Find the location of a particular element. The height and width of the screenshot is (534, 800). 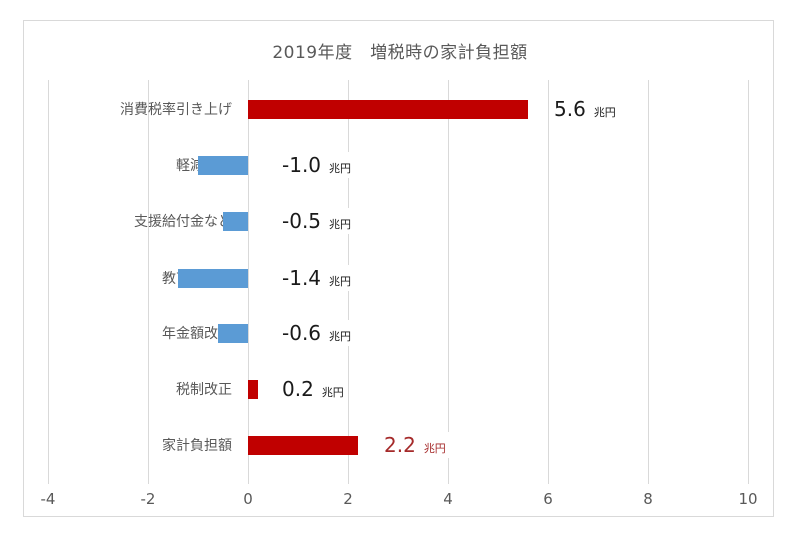

data-label-value: 0.2 is located at coordinates (298, 389).